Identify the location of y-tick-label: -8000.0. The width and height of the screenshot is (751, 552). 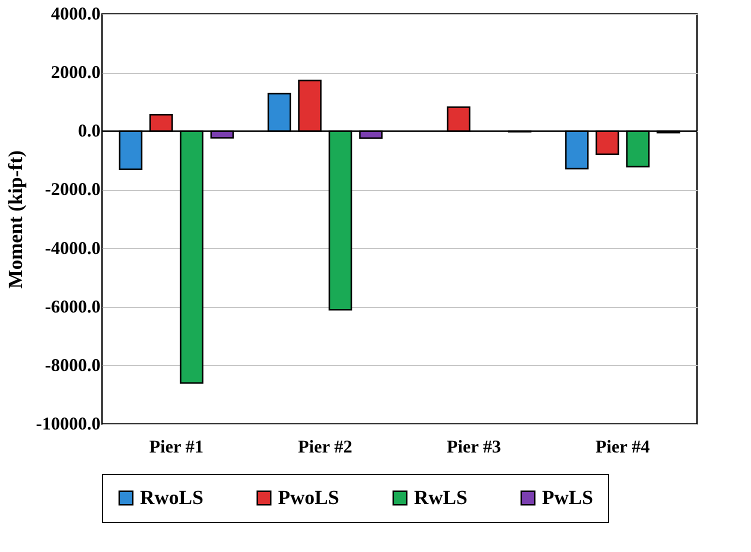
(72, 364).